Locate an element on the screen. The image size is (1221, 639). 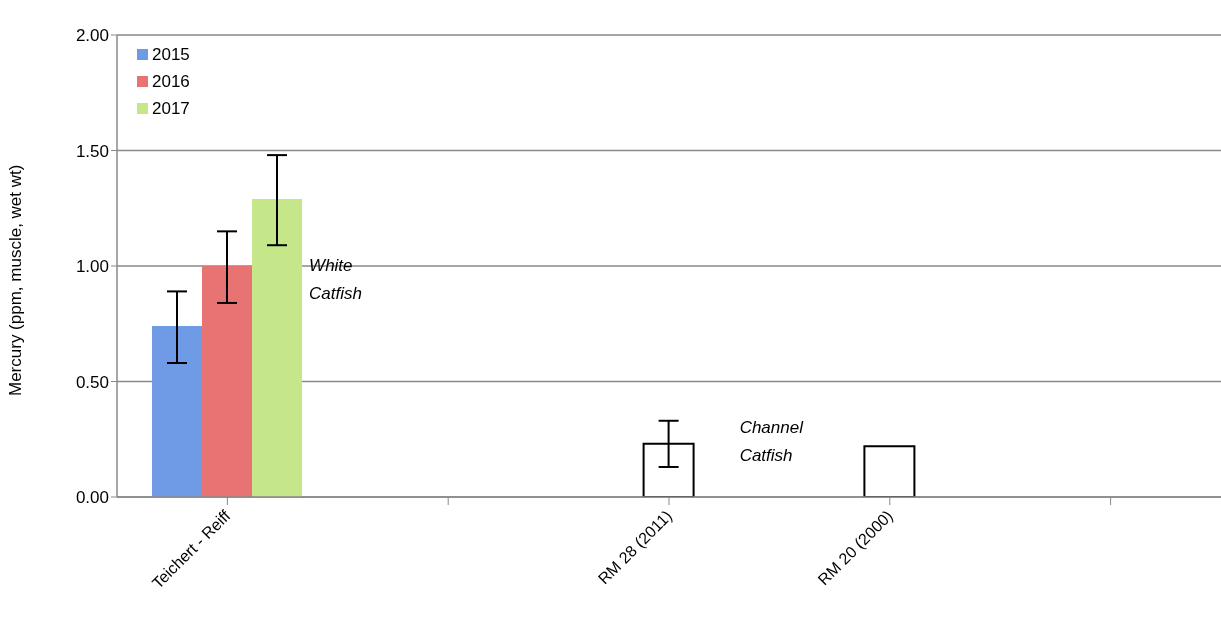
y-tick-label: 2.00 is located at coordinates (92, 36).